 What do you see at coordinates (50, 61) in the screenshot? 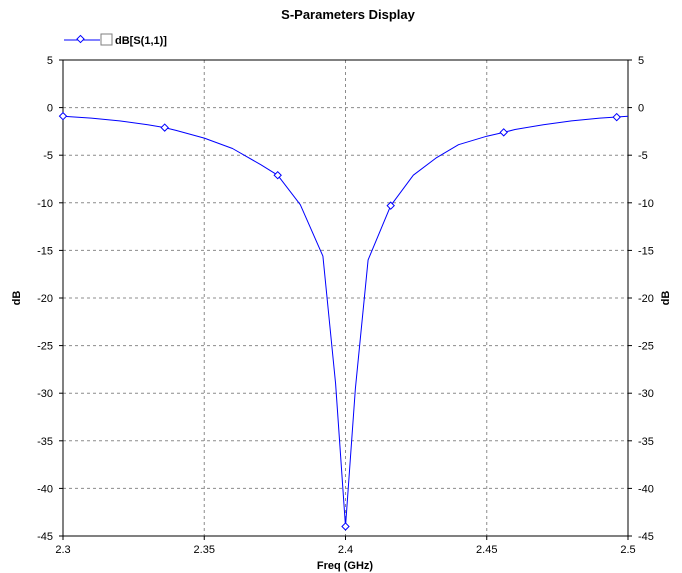
I see `y-tick-label-left: 5` at bounding box center [50, 61].